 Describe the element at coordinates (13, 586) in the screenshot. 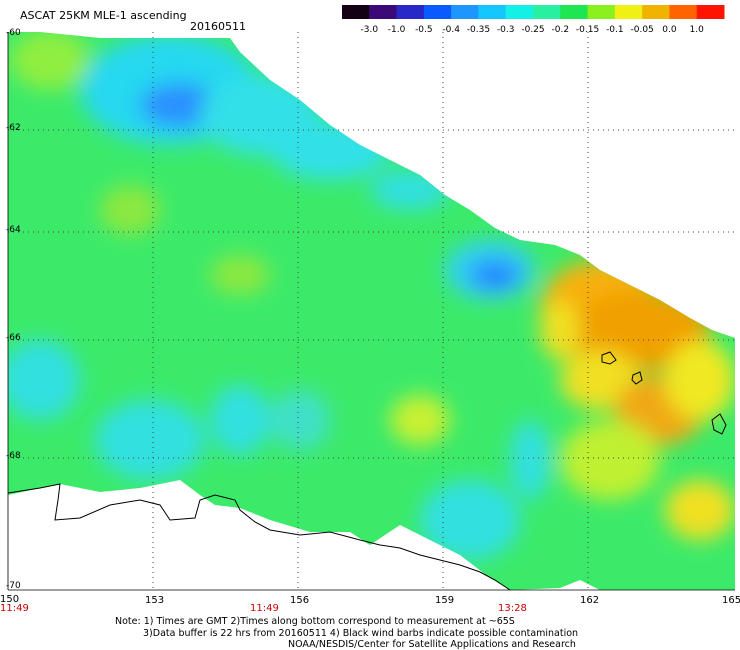

I see `lat-label: -70` at that location.